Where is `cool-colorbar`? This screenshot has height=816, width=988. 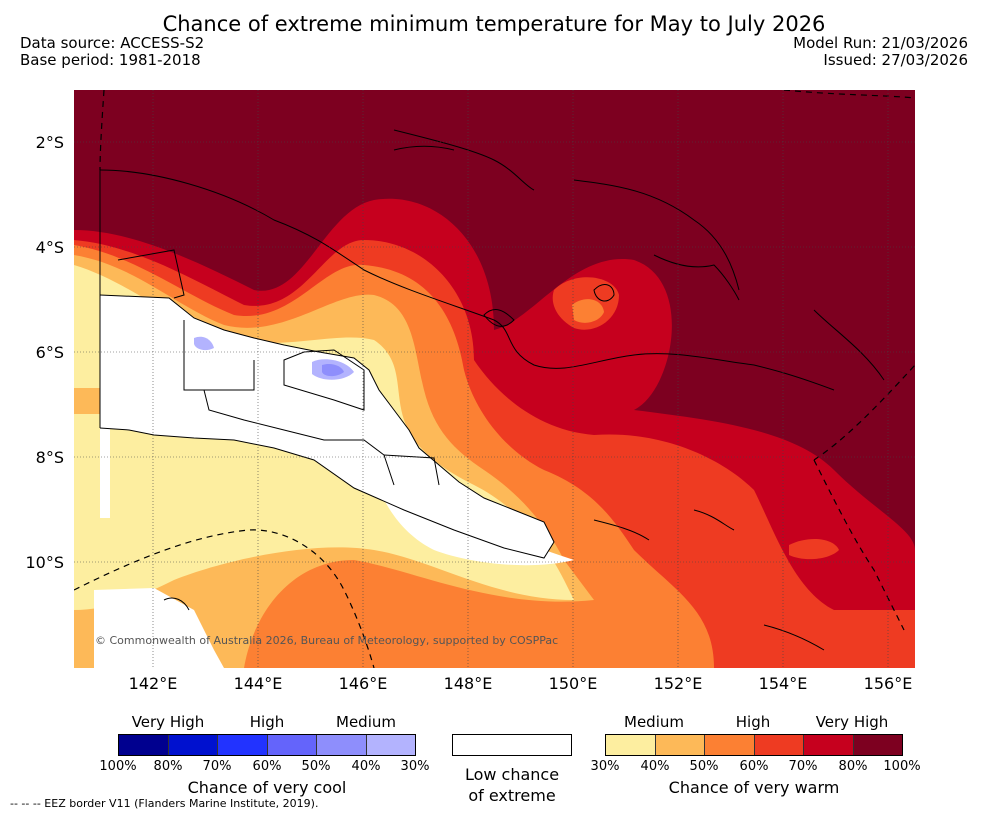 cool-colorbar is located at coordinates (267, 745).